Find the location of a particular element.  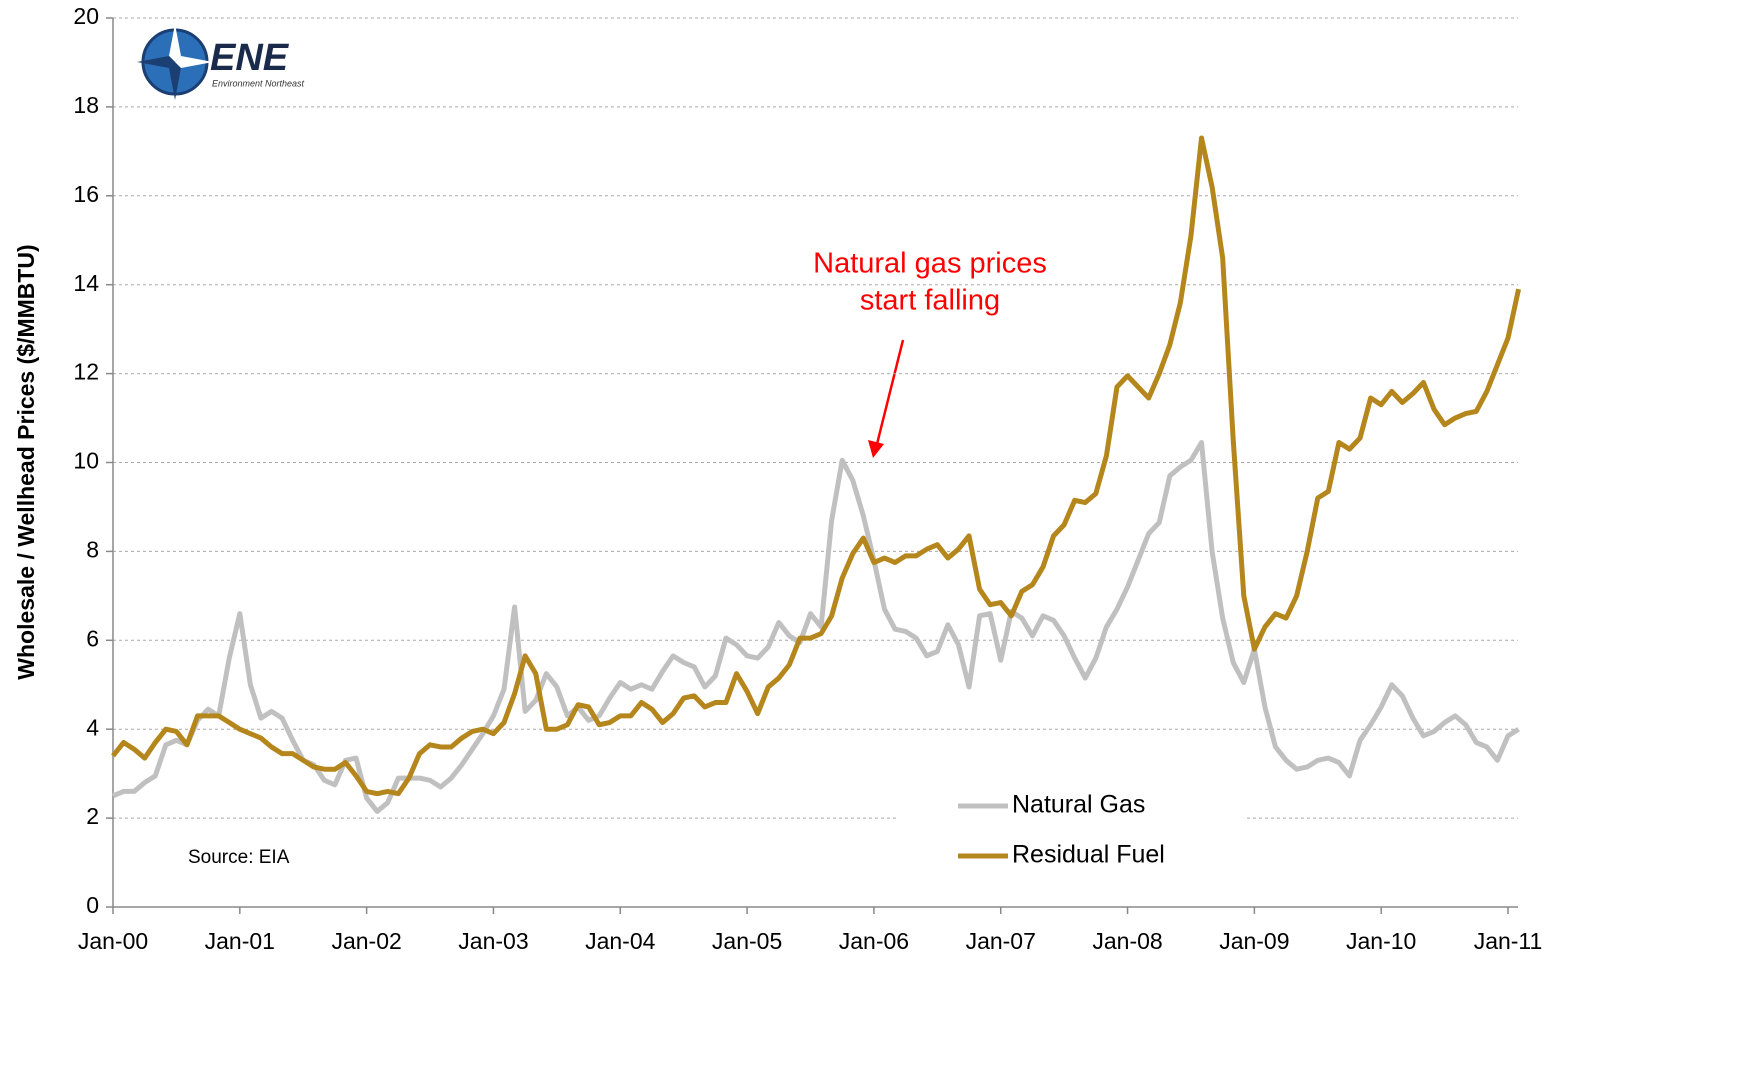

annotation-arrowhead is located at coordinates (876, 449).